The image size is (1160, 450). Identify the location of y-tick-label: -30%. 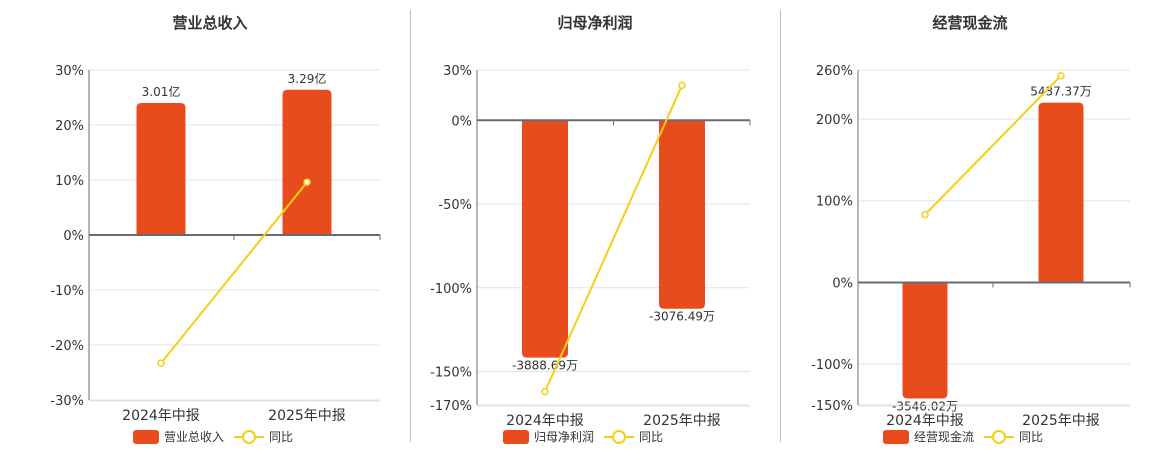
(67, 401).